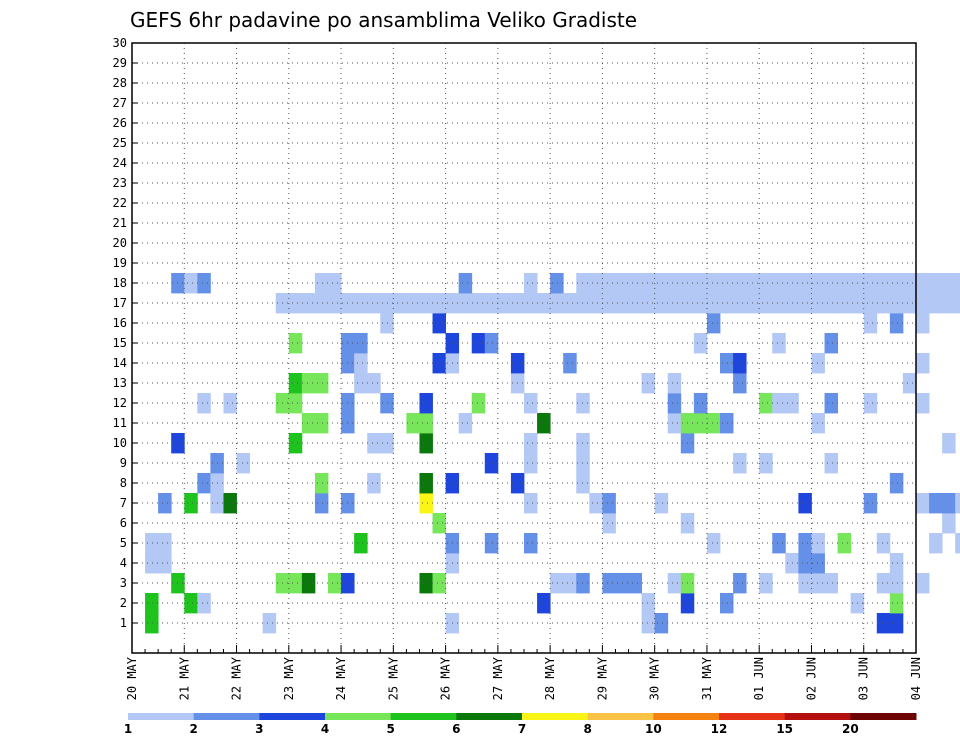 The width and height of the screenshot is (960, 742). Describe the element at coordinates (289, 678) in the screenshot. I see `x-tick-label: 23 MAY` at that location.